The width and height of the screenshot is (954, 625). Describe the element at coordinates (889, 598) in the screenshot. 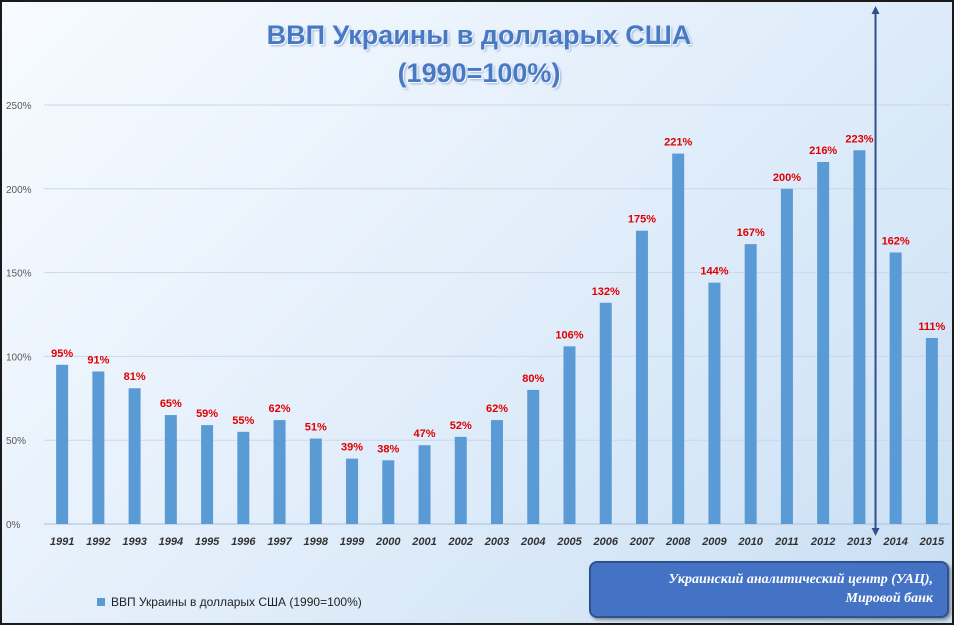

I see `source-line-2: Мировой банк` at that location.